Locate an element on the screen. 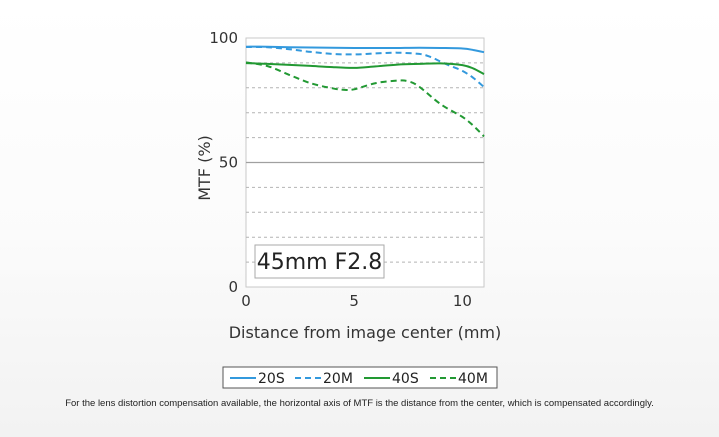  legend-label-20s: 20S is located at coordinates (271, 379).